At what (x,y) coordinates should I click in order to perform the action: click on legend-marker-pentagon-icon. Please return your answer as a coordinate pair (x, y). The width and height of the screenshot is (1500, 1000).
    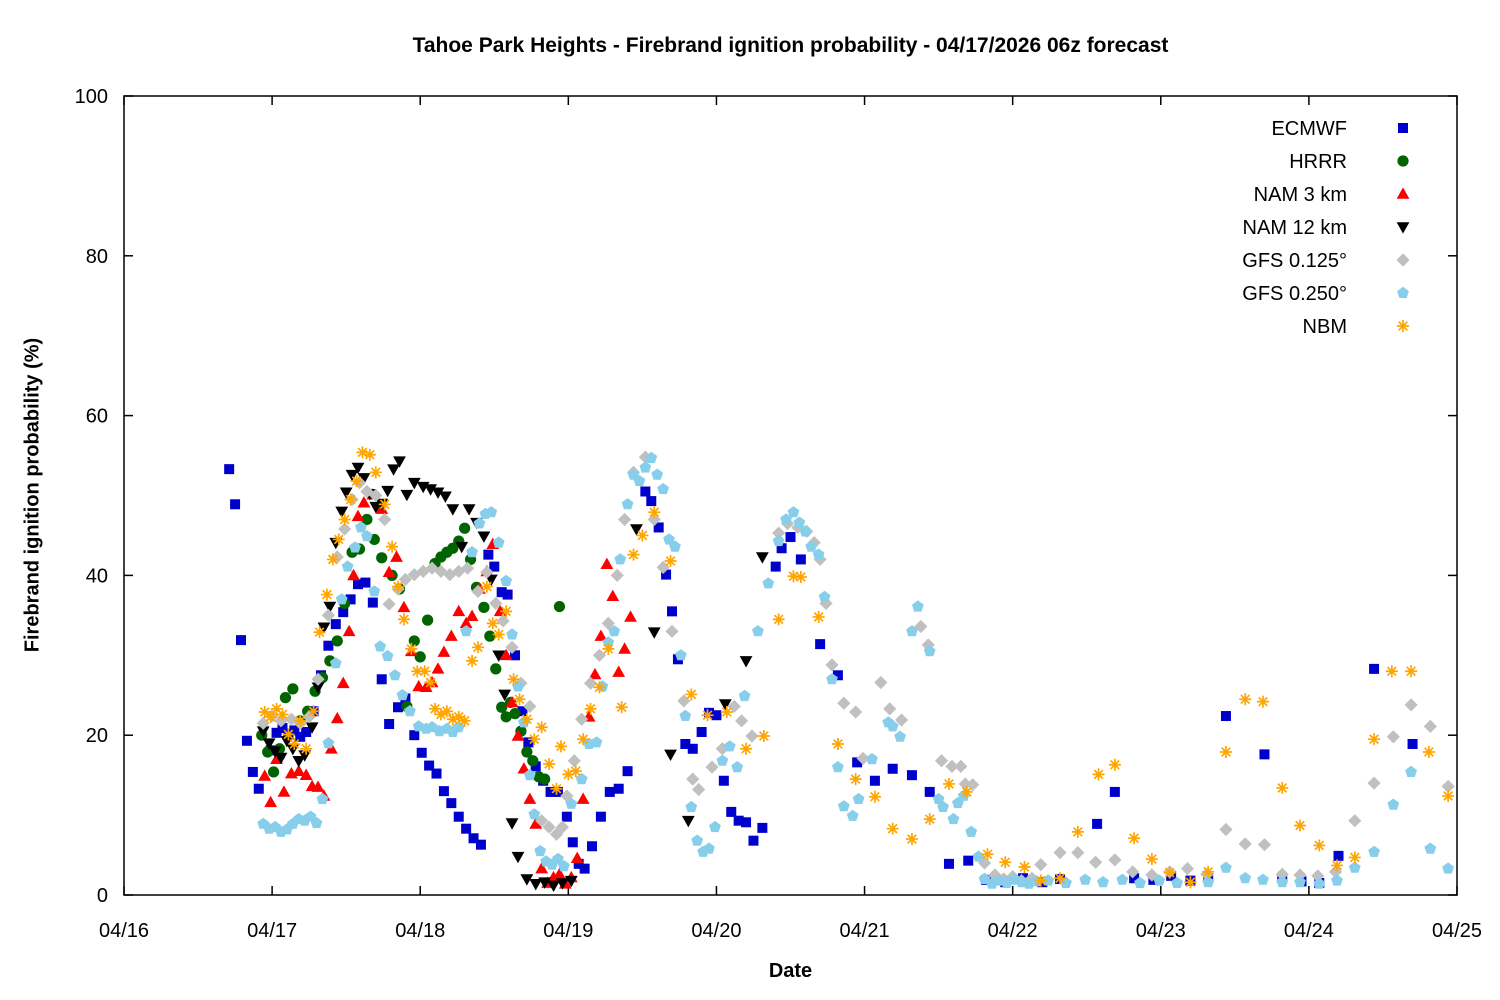
    Looking at the image, I should click on (1403, 292).